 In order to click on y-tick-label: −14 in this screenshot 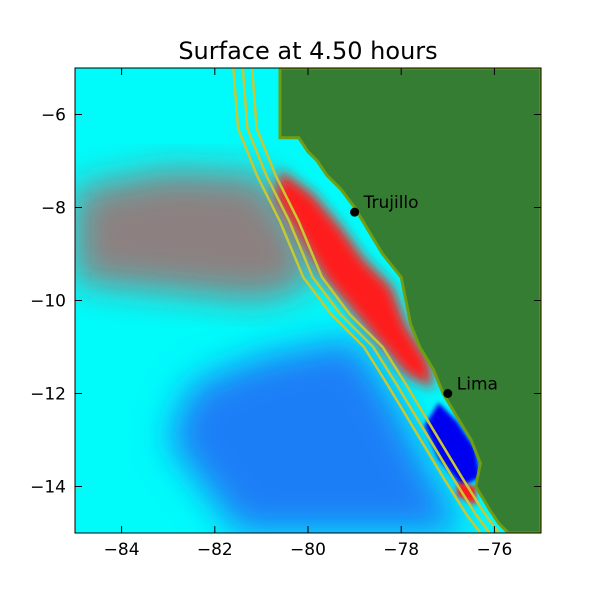, I will do `click(48, 488)`.